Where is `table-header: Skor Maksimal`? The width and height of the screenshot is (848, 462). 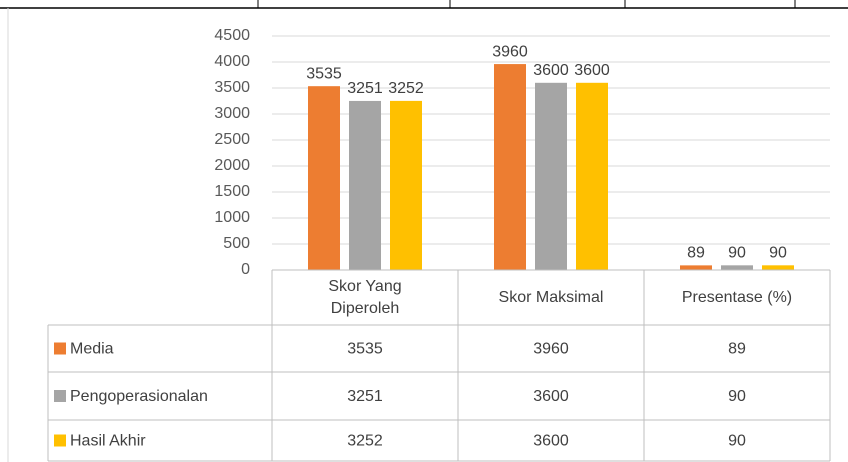 table-header: Skor Maksimal is located at coordinates (551, 297).